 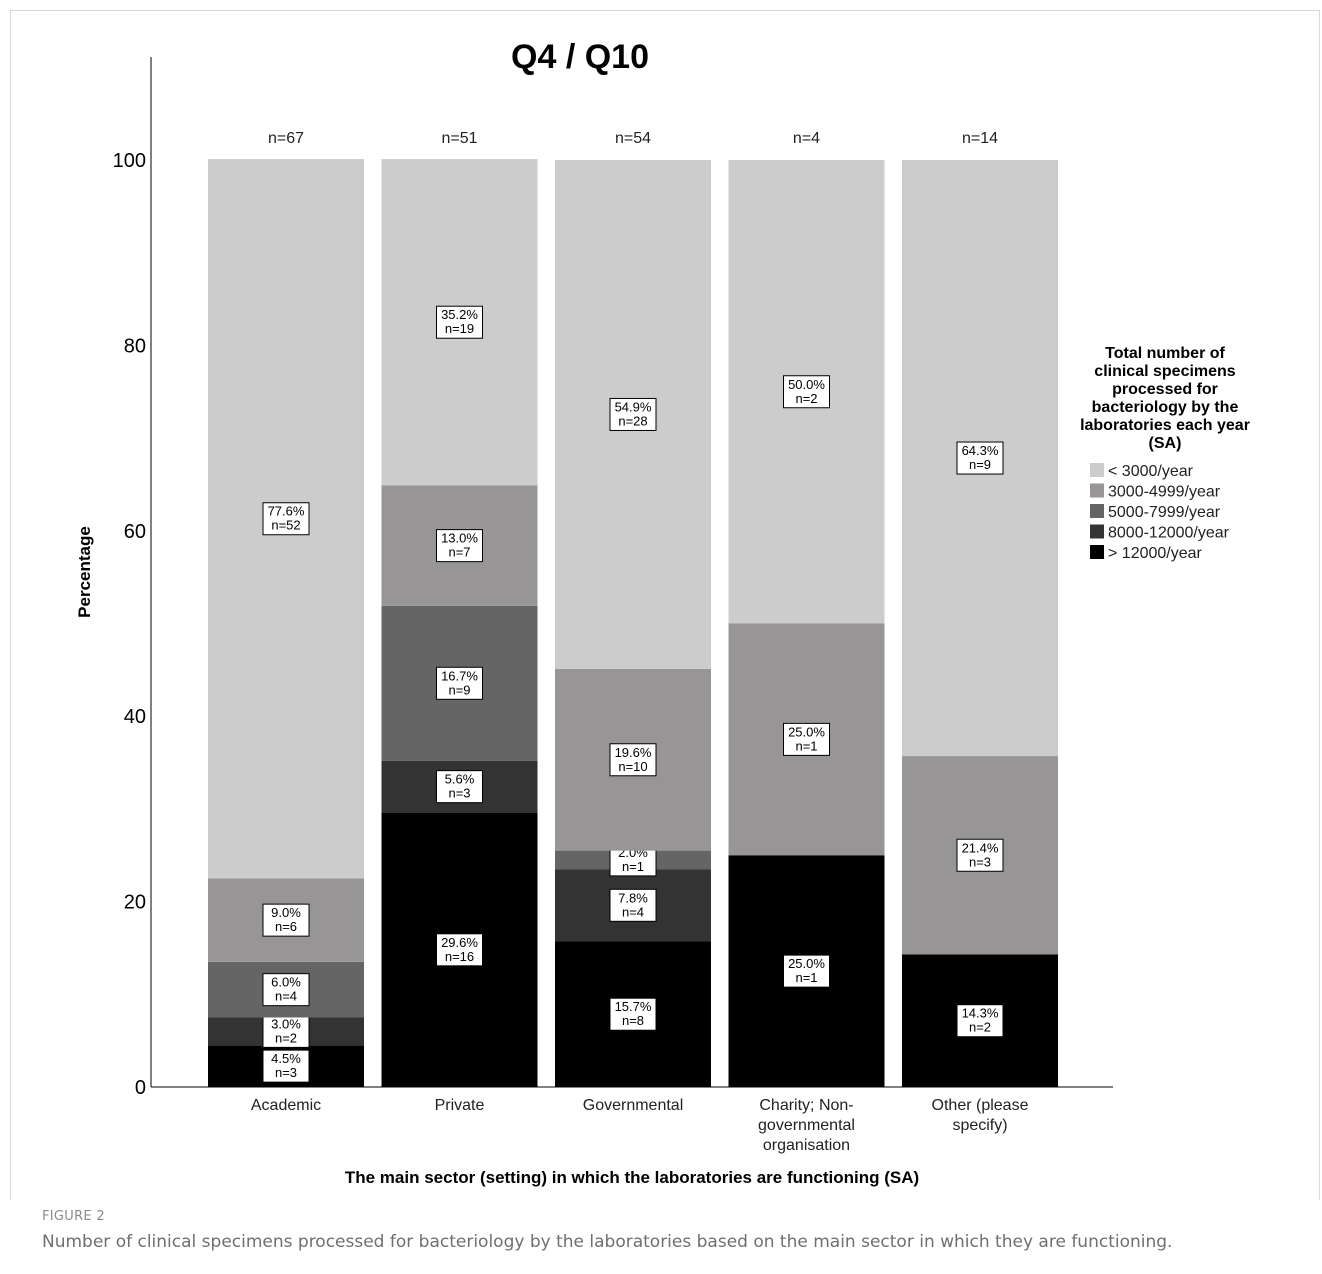 I want to click on svg-text: 35.2%, so click(x=459, y=314).